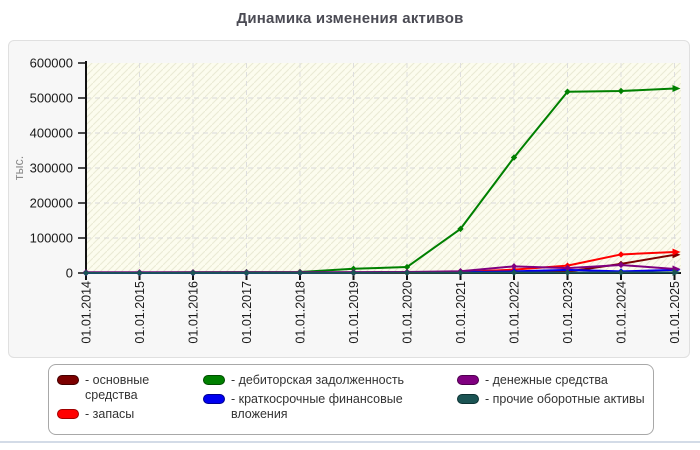 The image size is (700, 450). I want to click on x-tick-label: 01.01.2019, so click(354, 312).